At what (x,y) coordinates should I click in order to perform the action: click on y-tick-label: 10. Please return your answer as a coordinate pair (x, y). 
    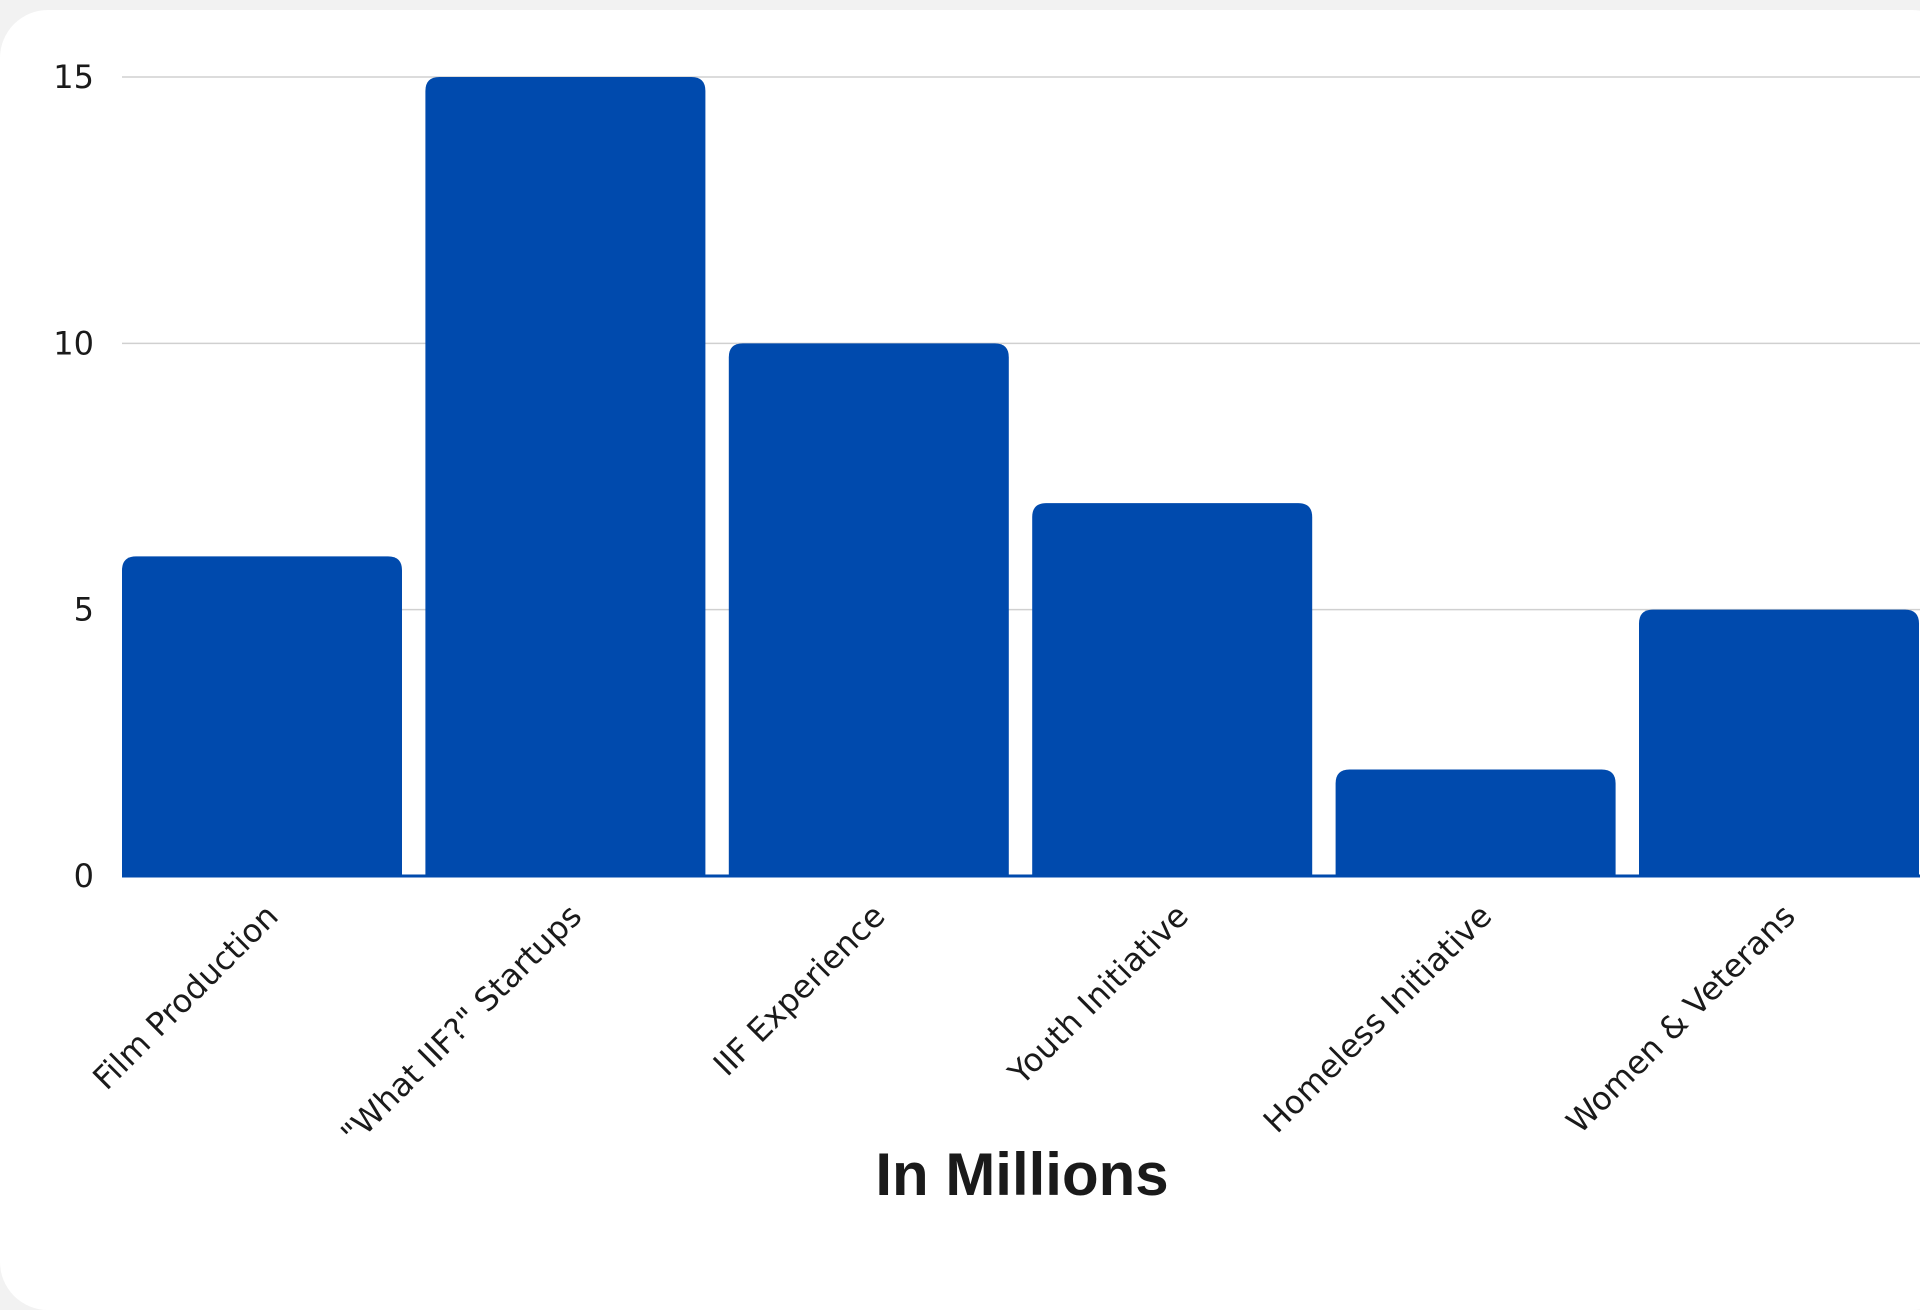
    Looking at the image, I should click on (73, 343).